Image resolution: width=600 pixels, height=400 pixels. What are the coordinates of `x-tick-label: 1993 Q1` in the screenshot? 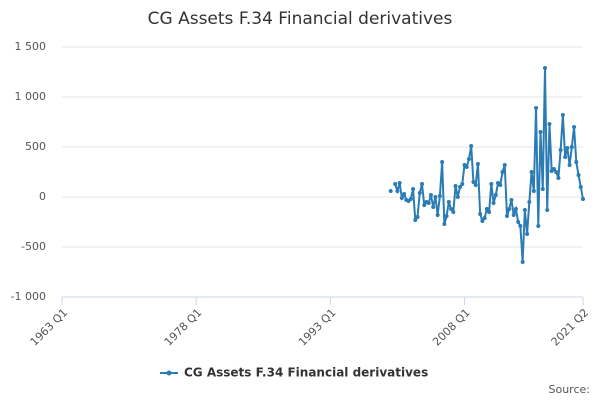 It's located at (317, 327).